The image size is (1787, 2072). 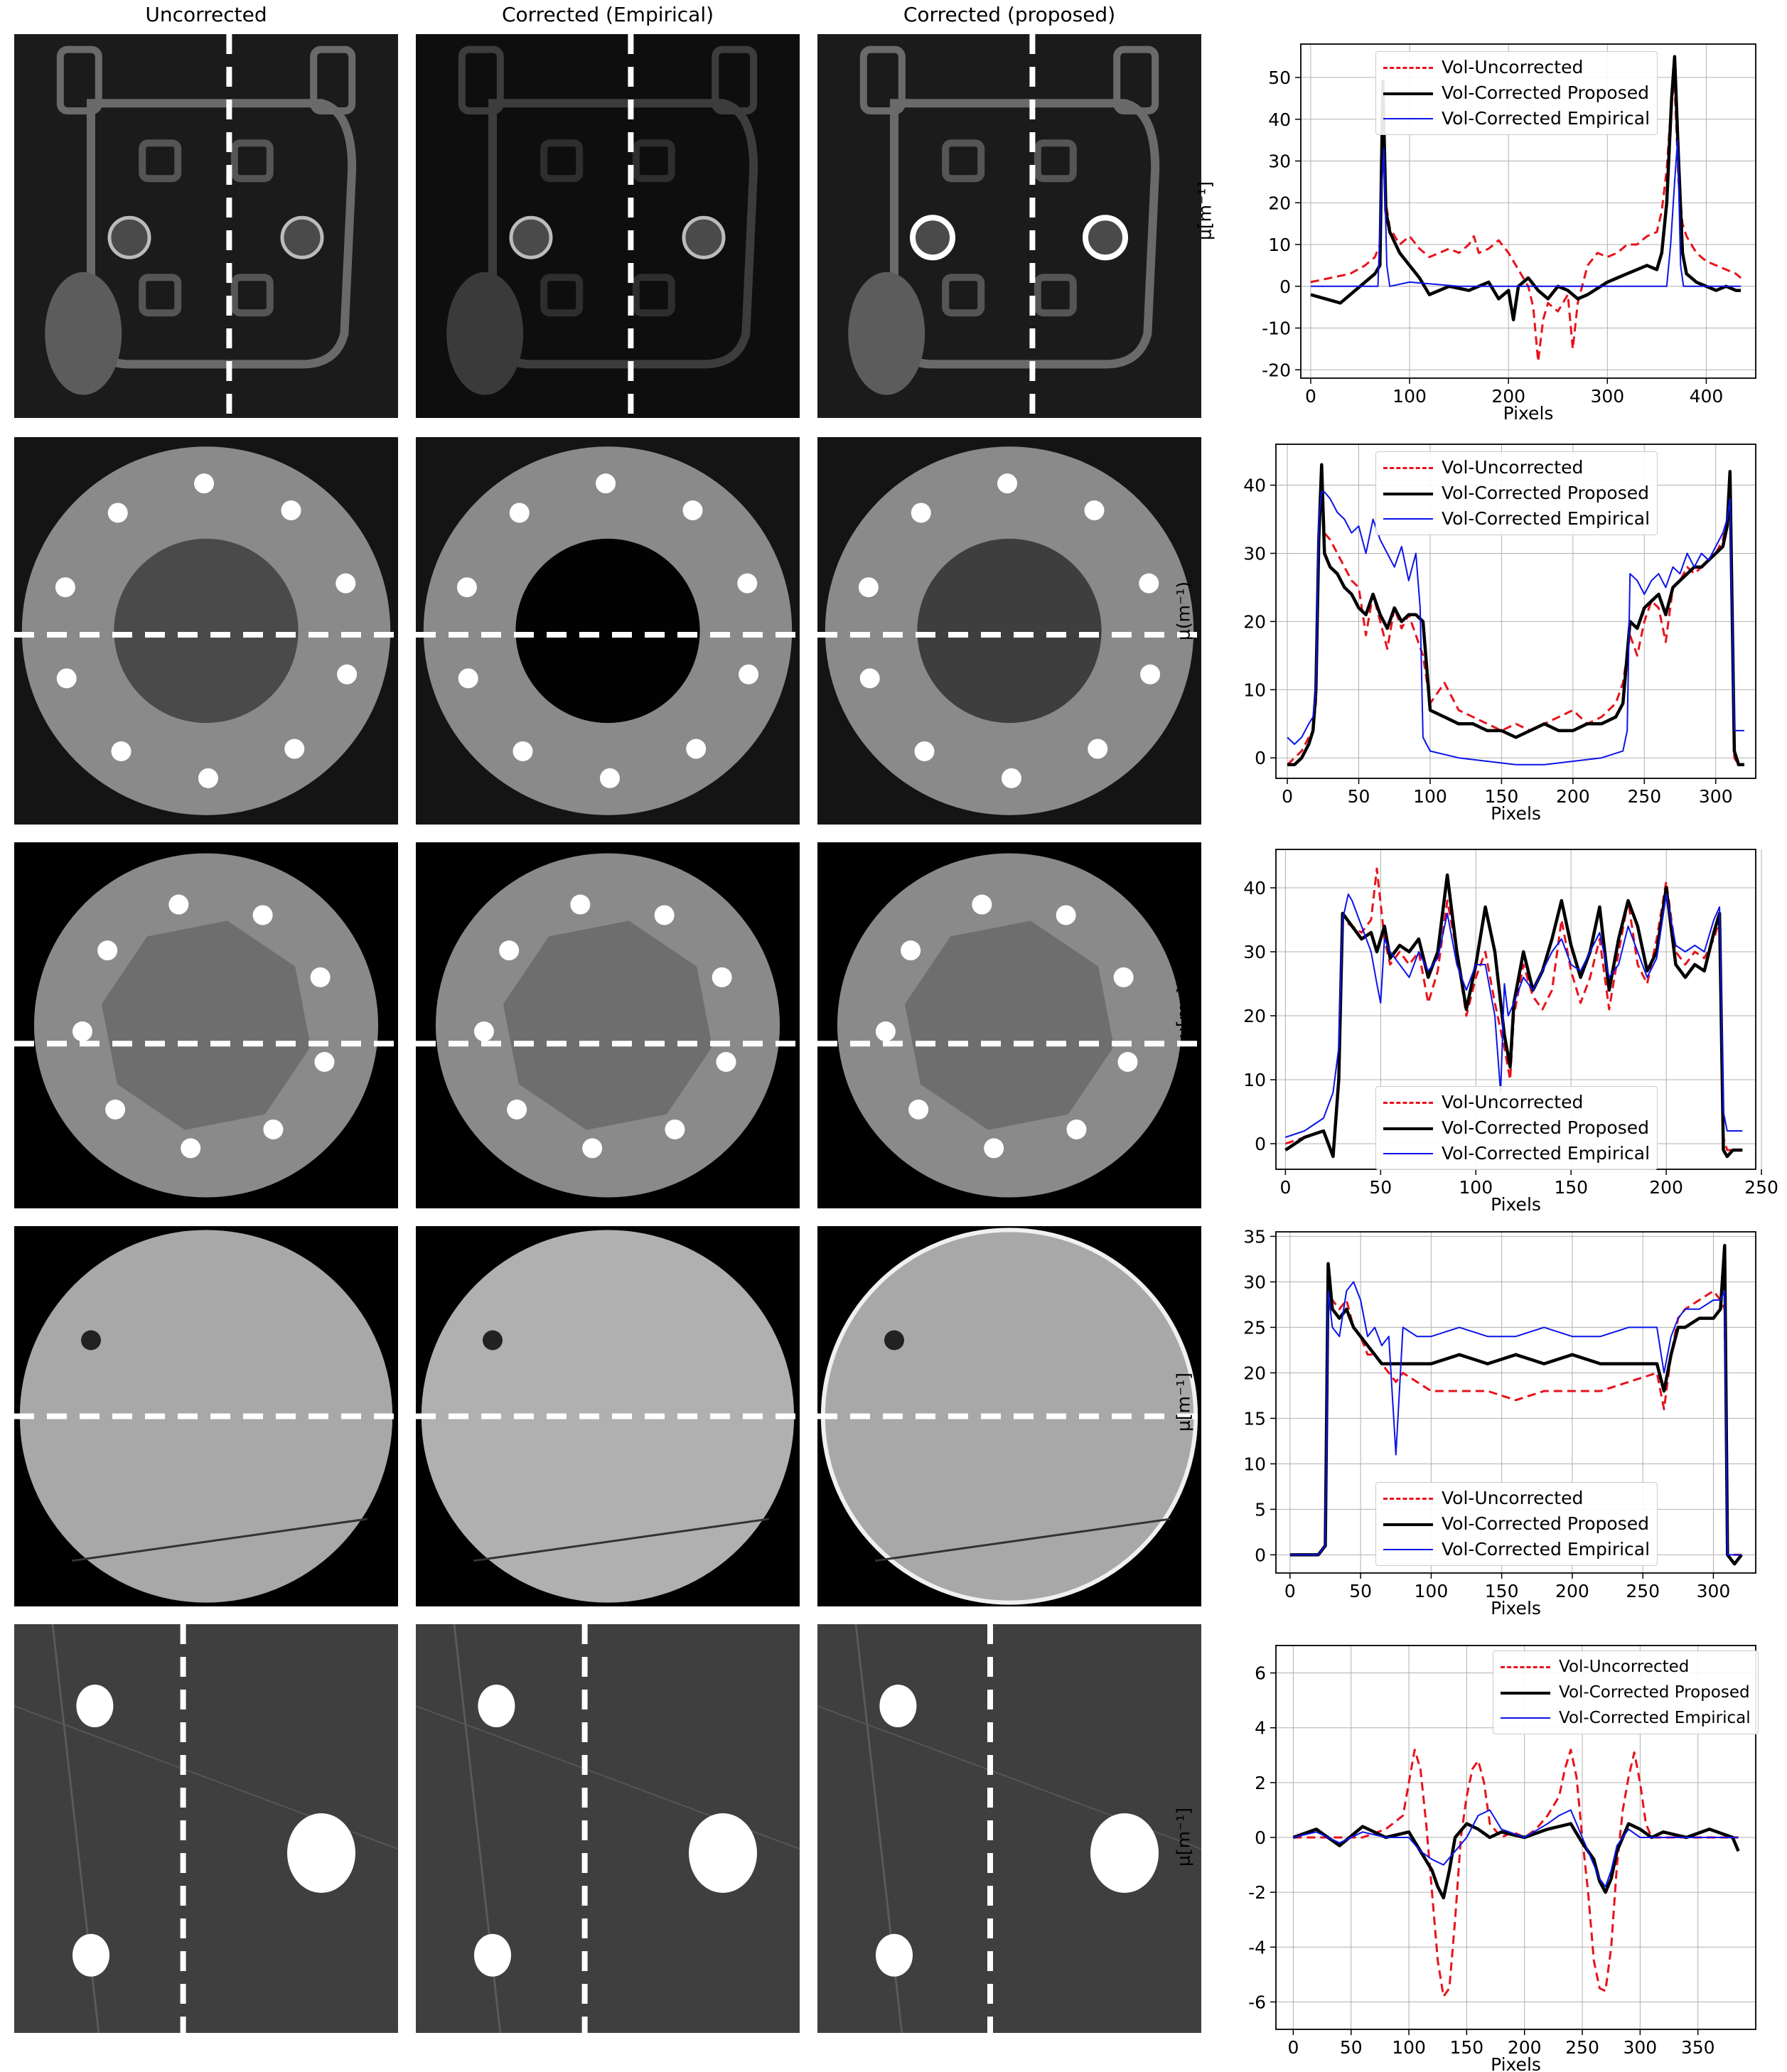 What do you see at coordinates (1257, 2002) in the screenshot?
I see `y-tick-label: -6` at bounding box center [1257, 2002].